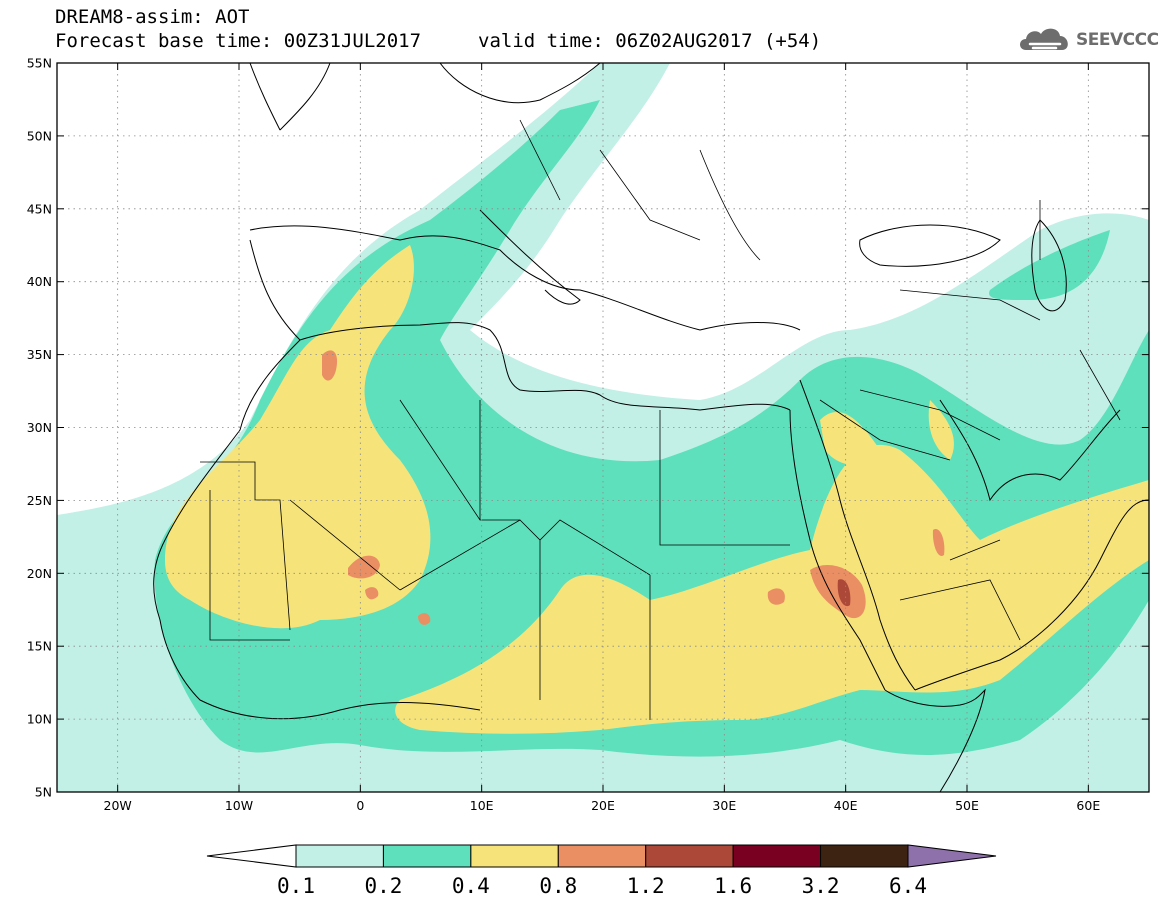 This screenshot has height=905, width=1165. Describe the element at coordinates (1117, 40) in the screenshot. I see `logo-text: SEEVCCC` at that location.